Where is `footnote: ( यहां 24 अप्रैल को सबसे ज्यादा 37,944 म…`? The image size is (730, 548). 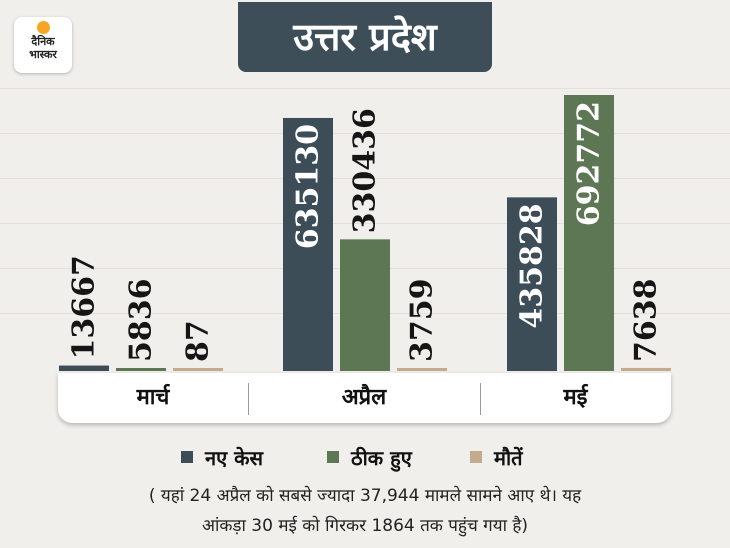 footnote: ( यहां 24 अप्रैल को सबसे ज्यादा 37,944 म… is located at coordinates (365, 511).